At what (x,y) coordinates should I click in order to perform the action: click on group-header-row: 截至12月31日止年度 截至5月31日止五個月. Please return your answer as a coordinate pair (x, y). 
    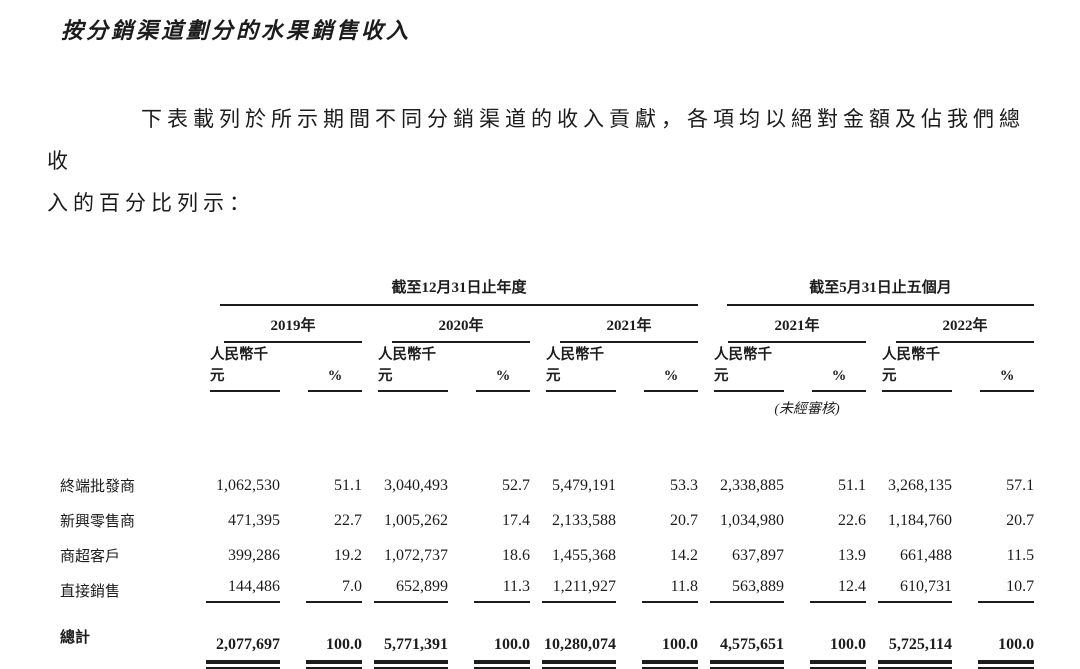
    Looking at the image, I should click on (547, 290).